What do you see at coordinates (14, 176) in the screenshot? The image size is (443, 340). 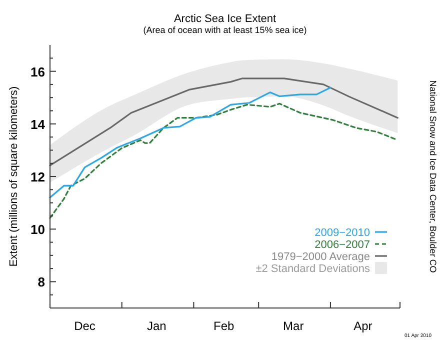 I see `y-axis-title: Extent (millions of square kilometers)` at bounding box center [14, 176].